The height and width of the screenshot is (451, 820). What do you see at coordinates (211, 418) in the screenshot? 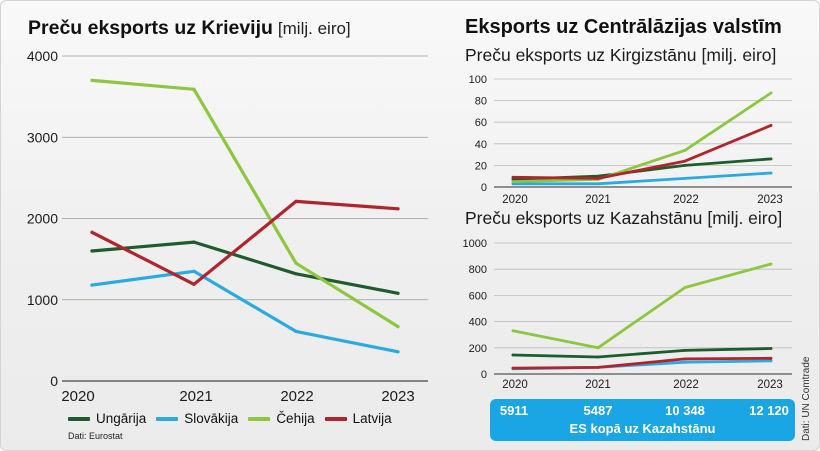
I see `legend-label: Slovākija` at bounding box center [211, 418].